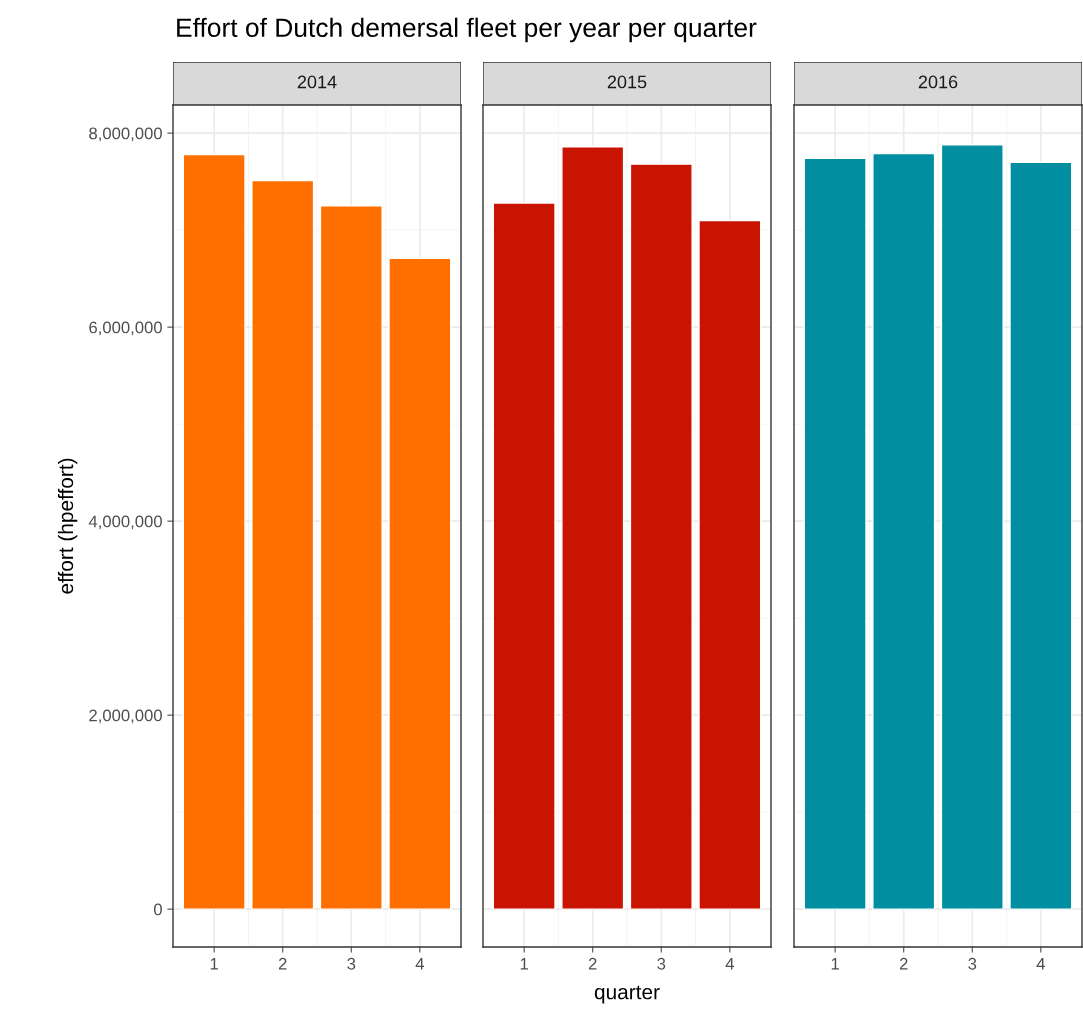 The width and height of the screenshot is (1083, 1025). What do you see at coordinates (125, 522) in the screenshot?
I see `y-tick-label: 4,000,000` at bounding box center [125, 522].